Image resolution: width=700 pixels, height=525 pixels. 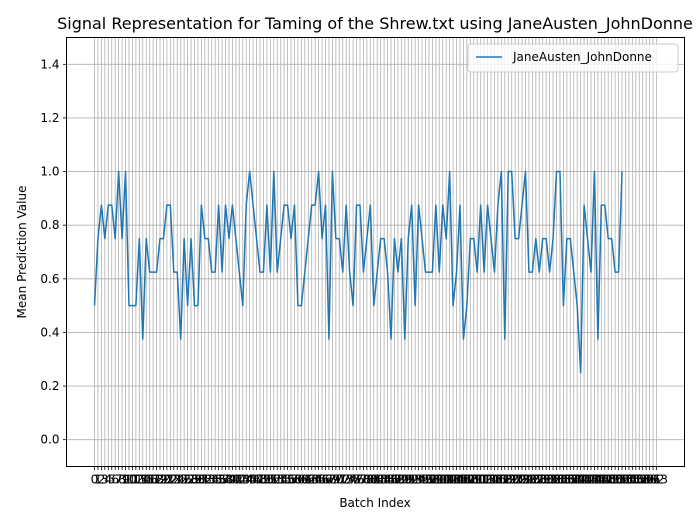 What do you see at coordinates (573, 480) in the screenshot?
I see `x-tick-label: 139` at bounding box center [573, 480].